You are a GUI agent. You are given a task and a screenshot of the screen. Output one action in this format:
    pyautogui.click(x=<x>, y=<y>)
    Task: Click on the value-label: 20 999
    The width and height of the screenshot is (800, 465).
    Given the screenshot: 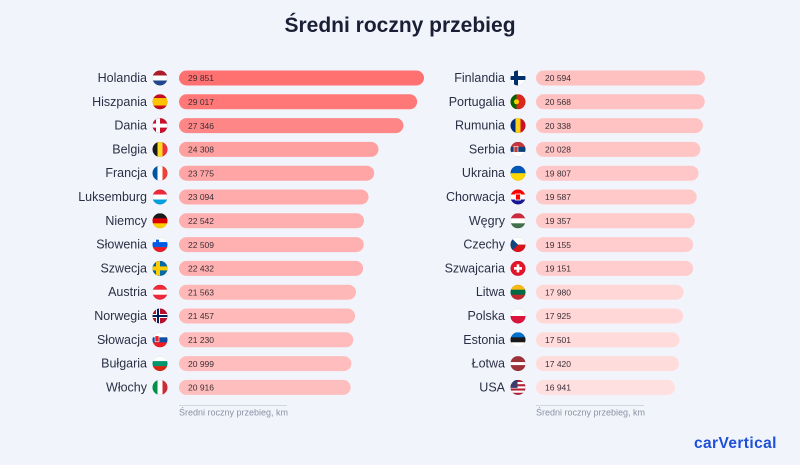 What is the action you would take?
    pyautogui.click(x=201, y=364)
    